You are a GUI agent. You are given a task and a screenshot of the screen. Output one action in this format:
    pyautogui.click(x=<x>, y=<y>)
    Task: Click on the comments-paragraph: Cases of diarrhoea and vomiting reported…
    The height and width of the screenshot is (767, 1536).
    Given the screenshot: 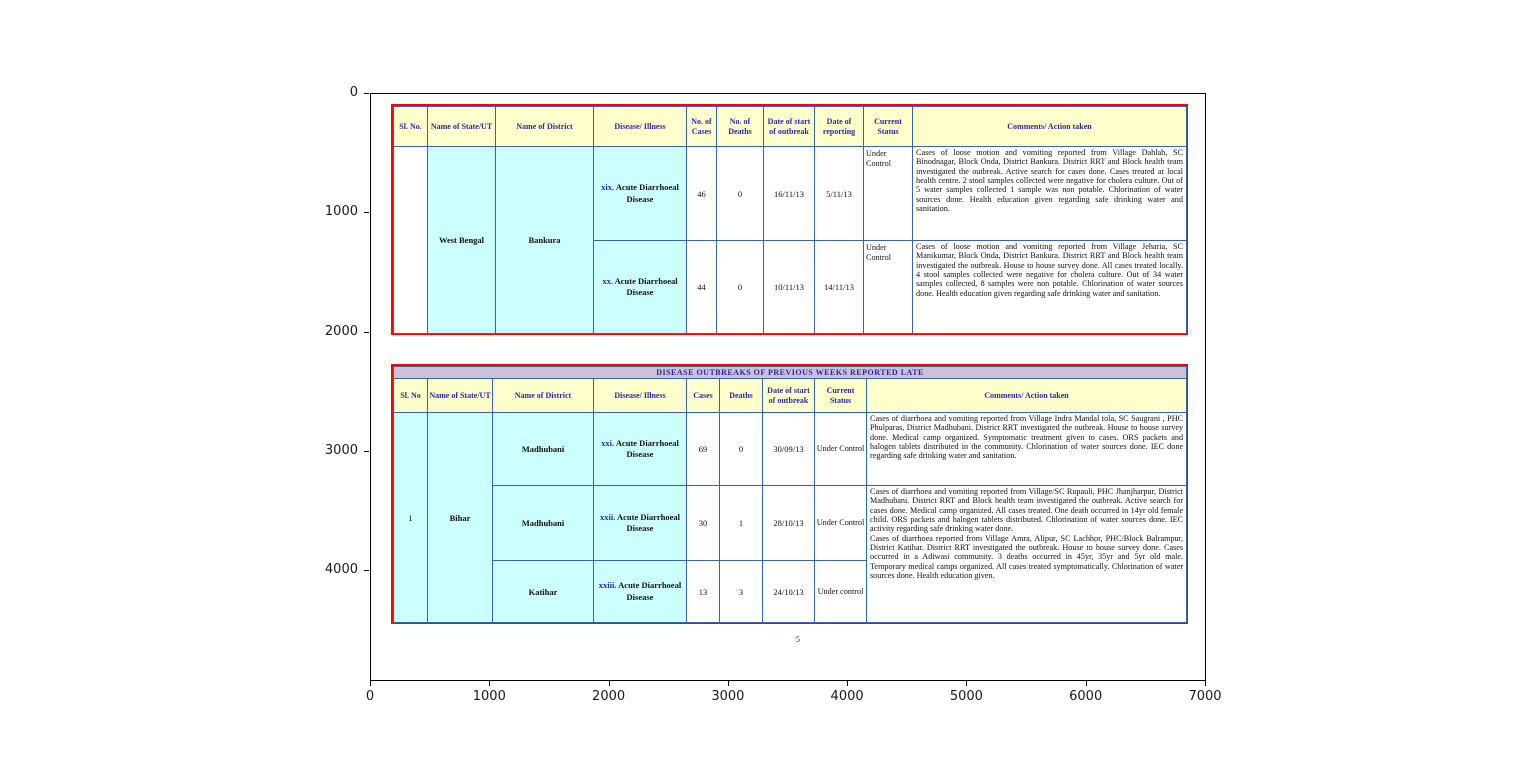 What is the action you would take?
    pyautogui.click(x=1027, y=510)
    